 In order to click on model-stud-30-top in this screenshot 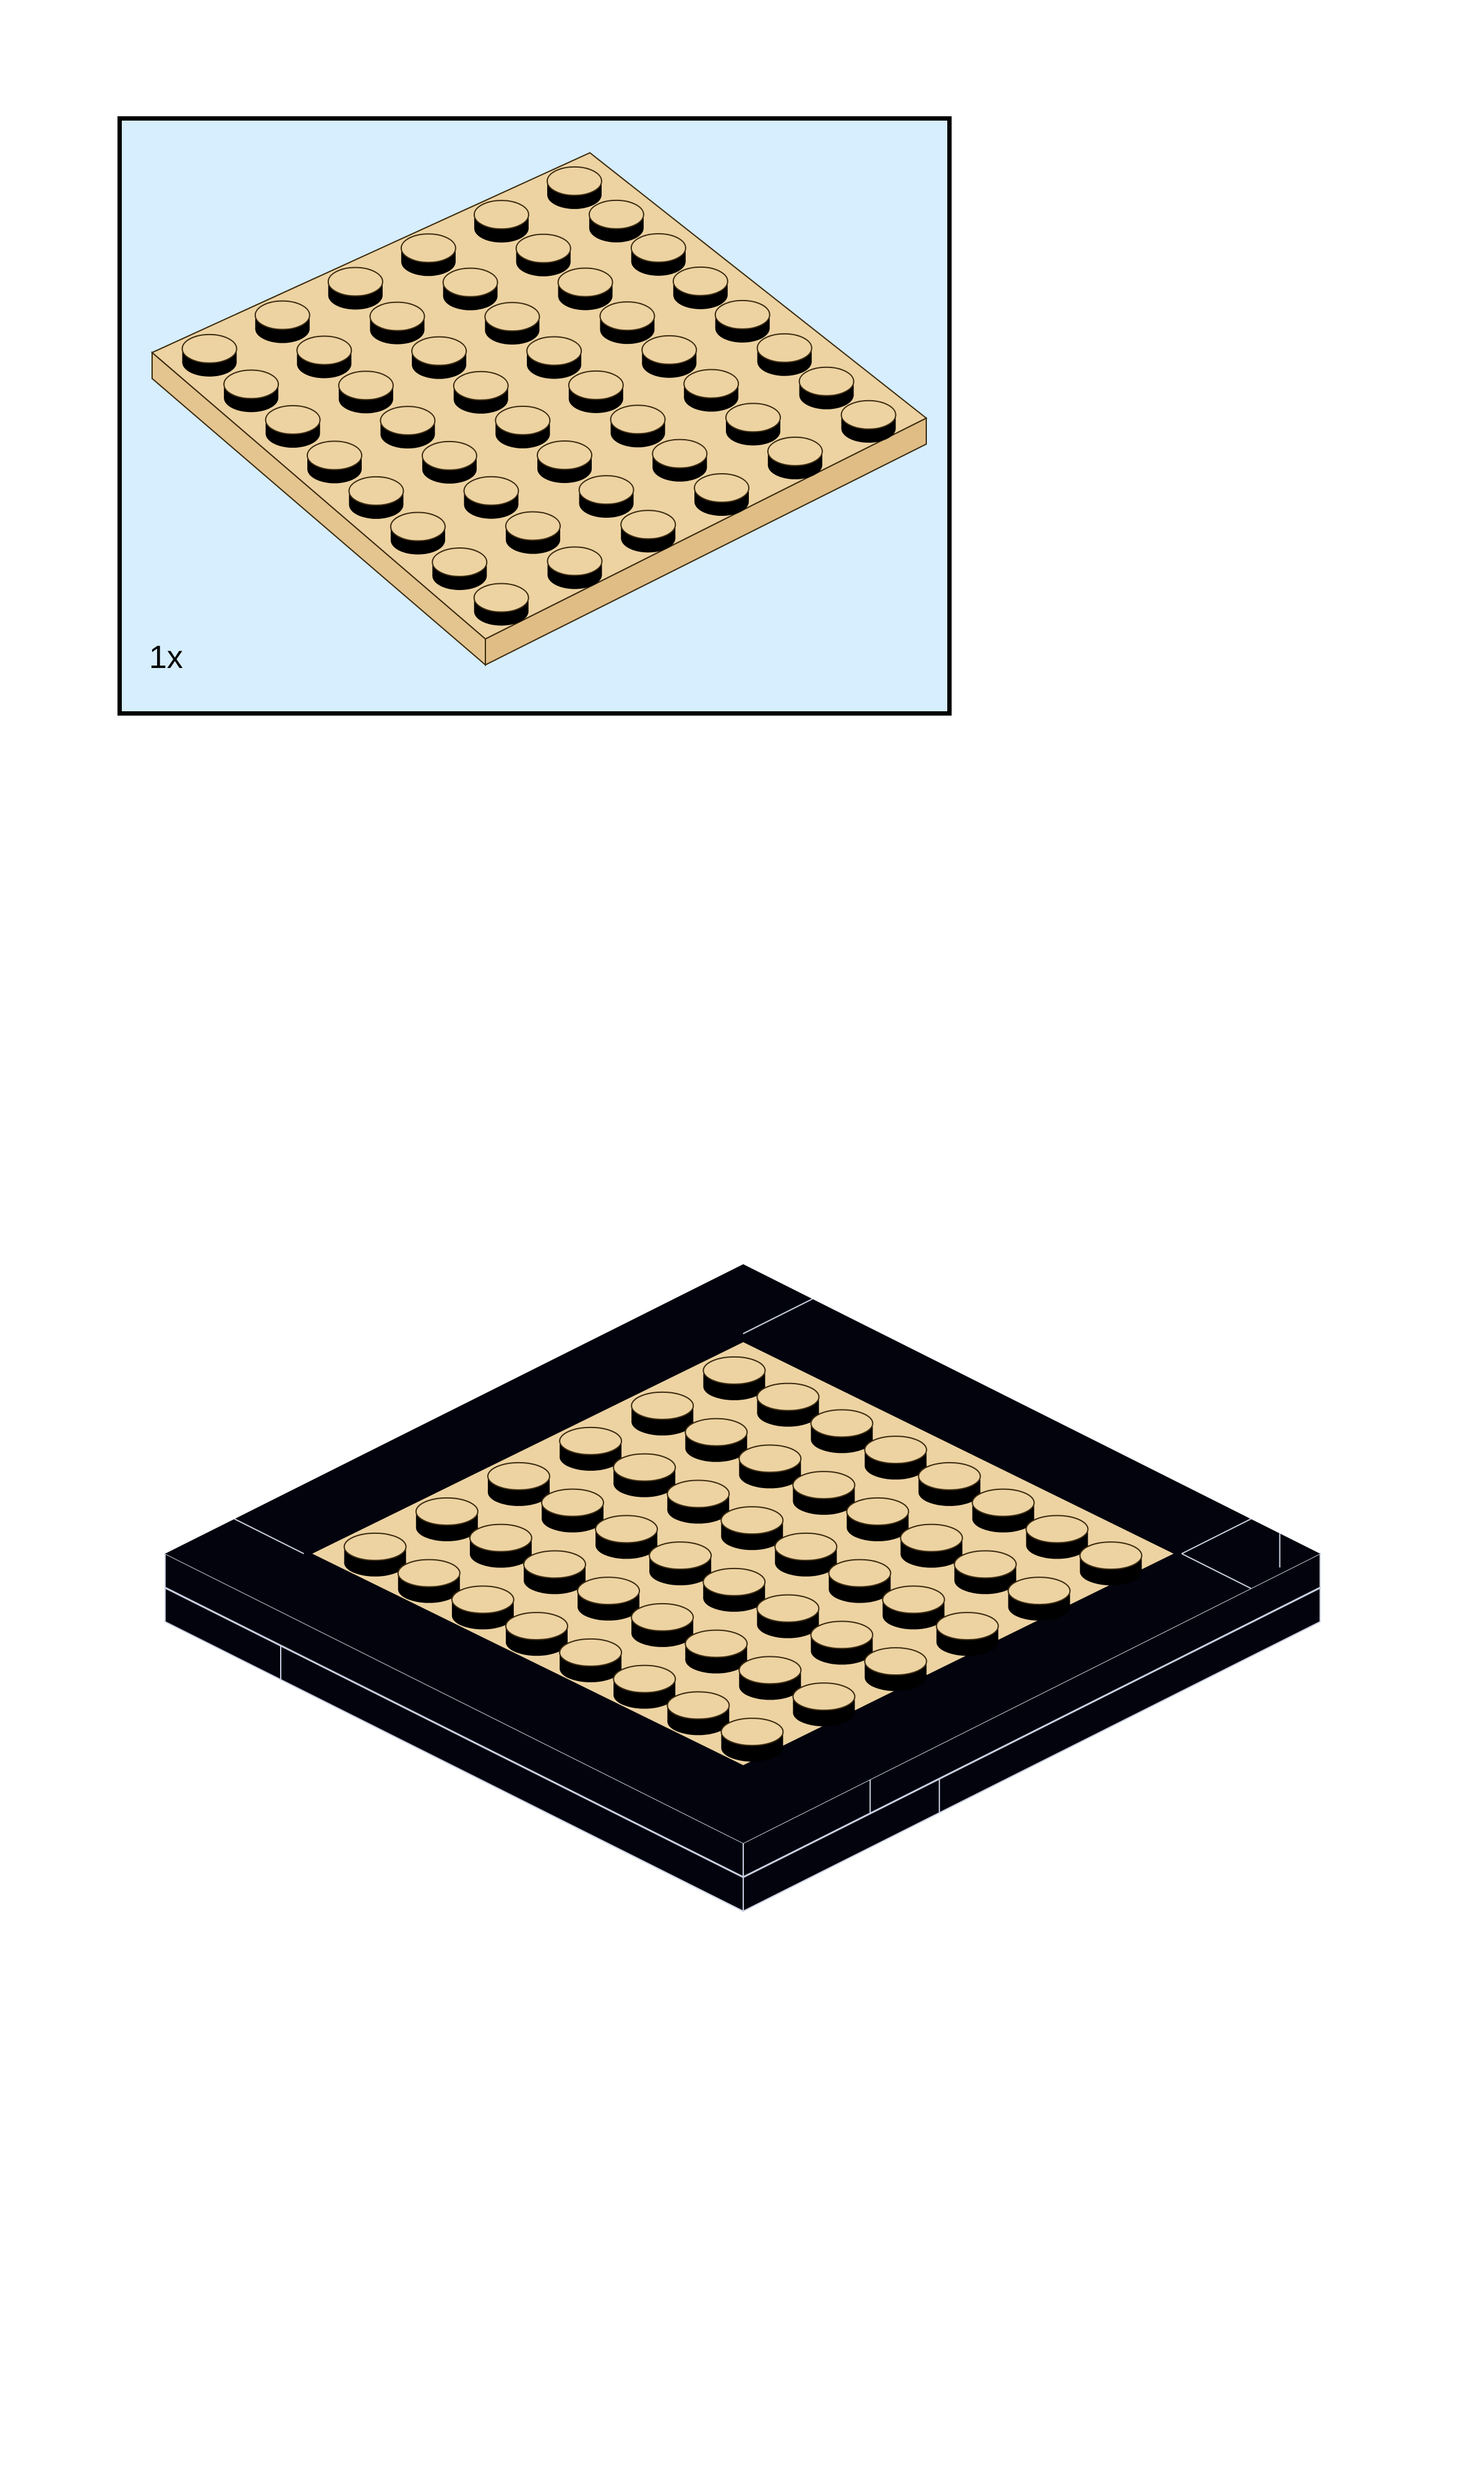, I will do `click(734, 1582)`.